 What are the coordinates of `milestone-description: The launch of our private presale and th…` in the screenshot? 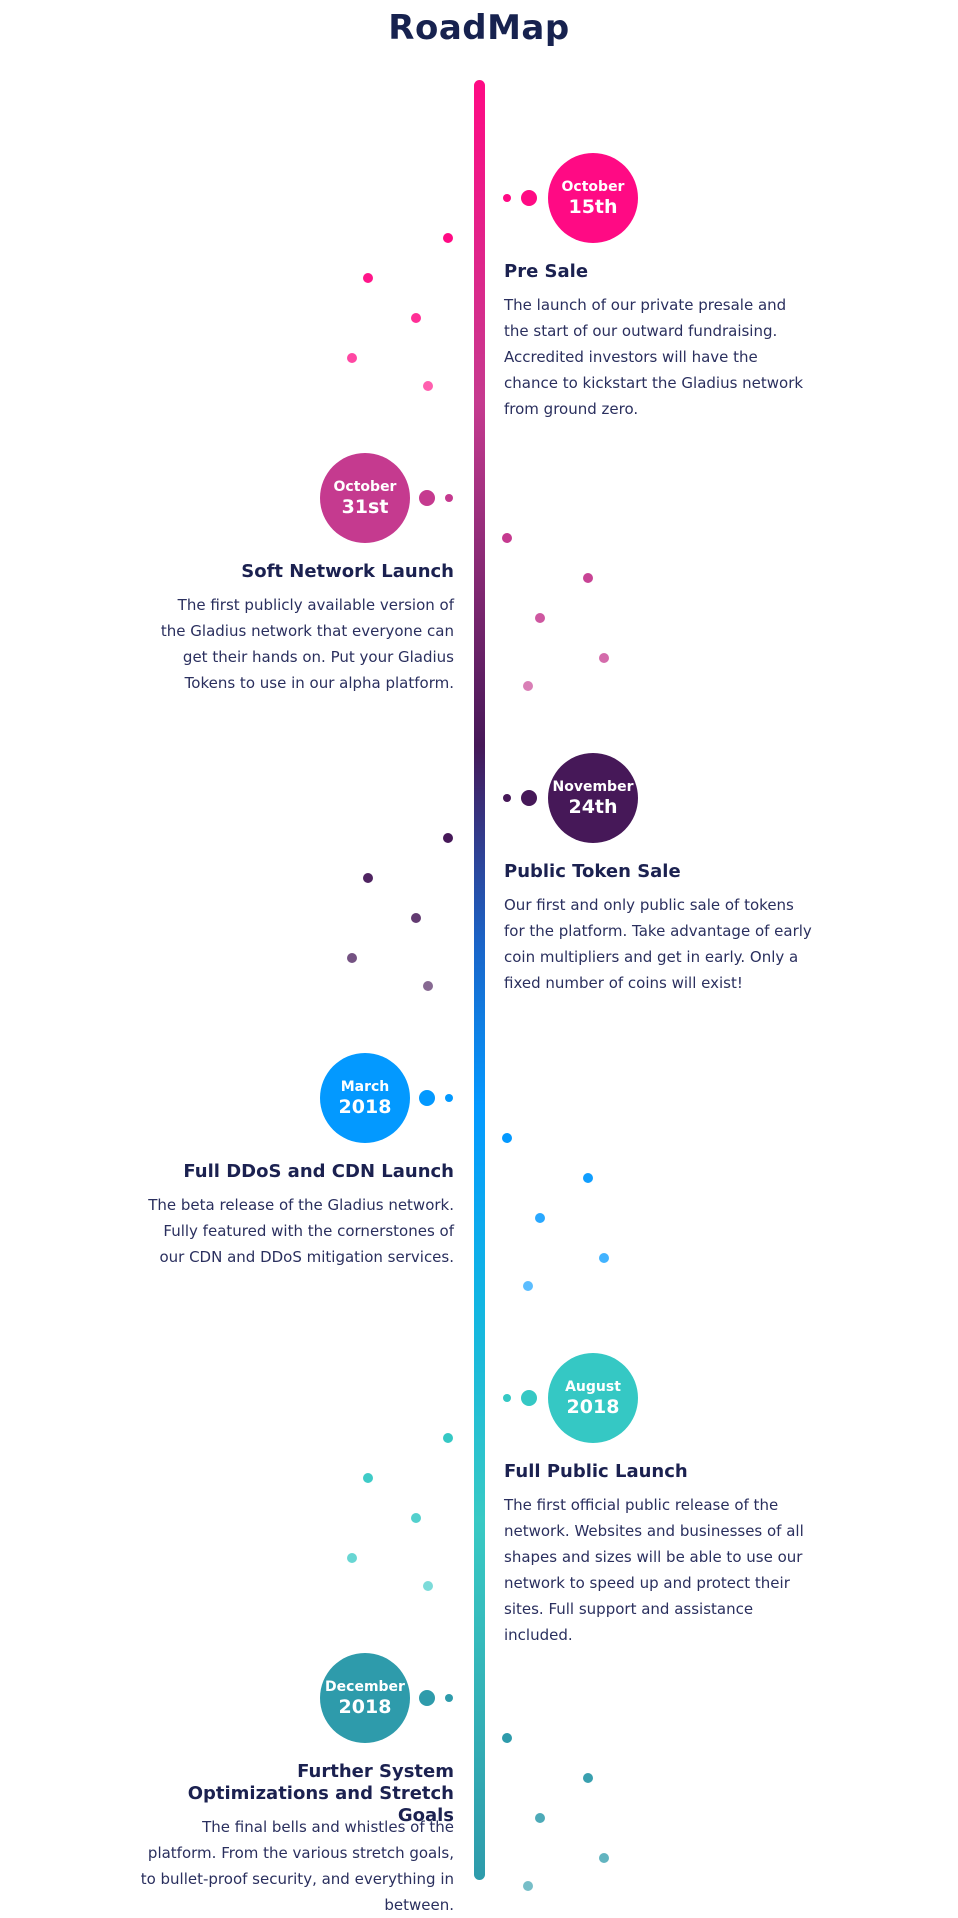 It's located at (654, 357).